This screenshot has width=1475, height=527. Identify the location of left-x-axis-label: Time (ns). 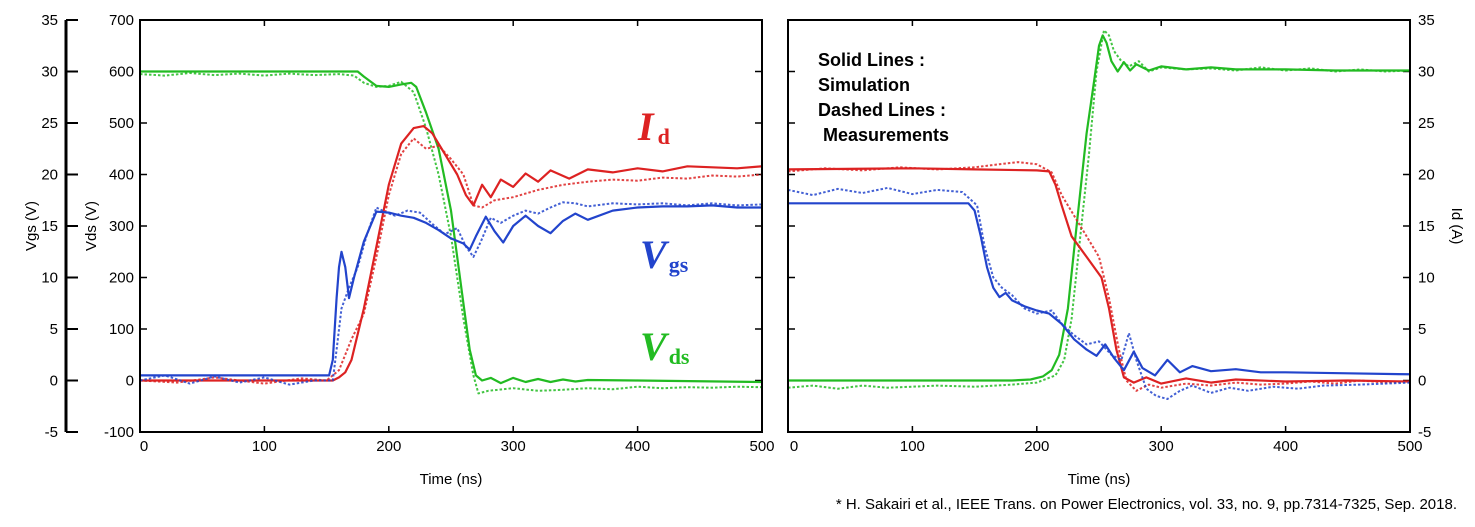
(451, 479).